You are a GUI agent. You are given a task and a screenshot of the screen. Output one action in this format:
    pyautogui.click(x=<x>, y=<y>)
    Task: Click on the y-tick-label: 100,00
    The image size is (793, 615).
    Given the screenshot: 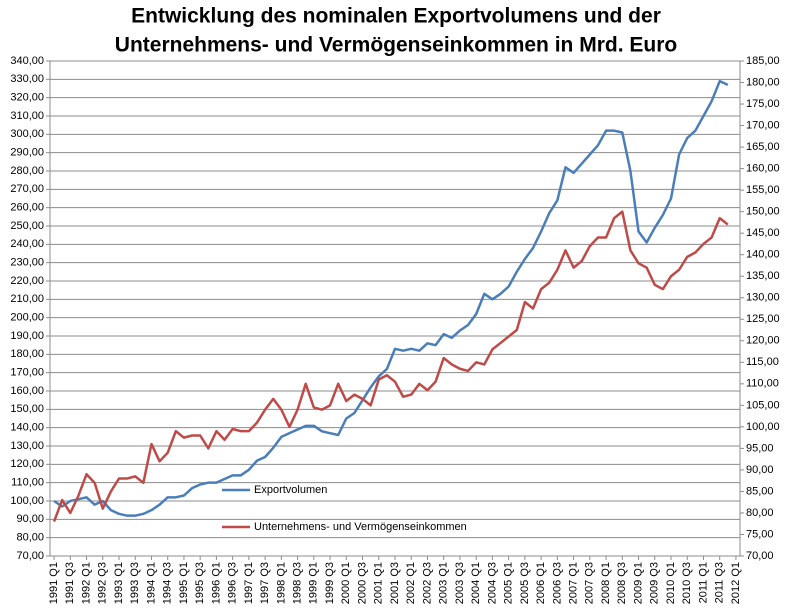 What is the action you would take?
    pyautogui.click(x=27, y=501)
    